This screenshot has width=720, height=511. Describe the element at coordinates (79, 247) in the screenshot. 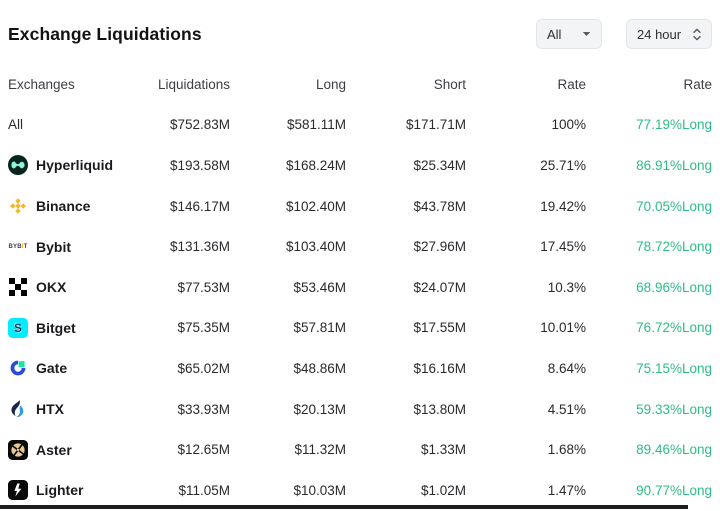

I see `exchange-cell: BYBIT Bybit` at that location.